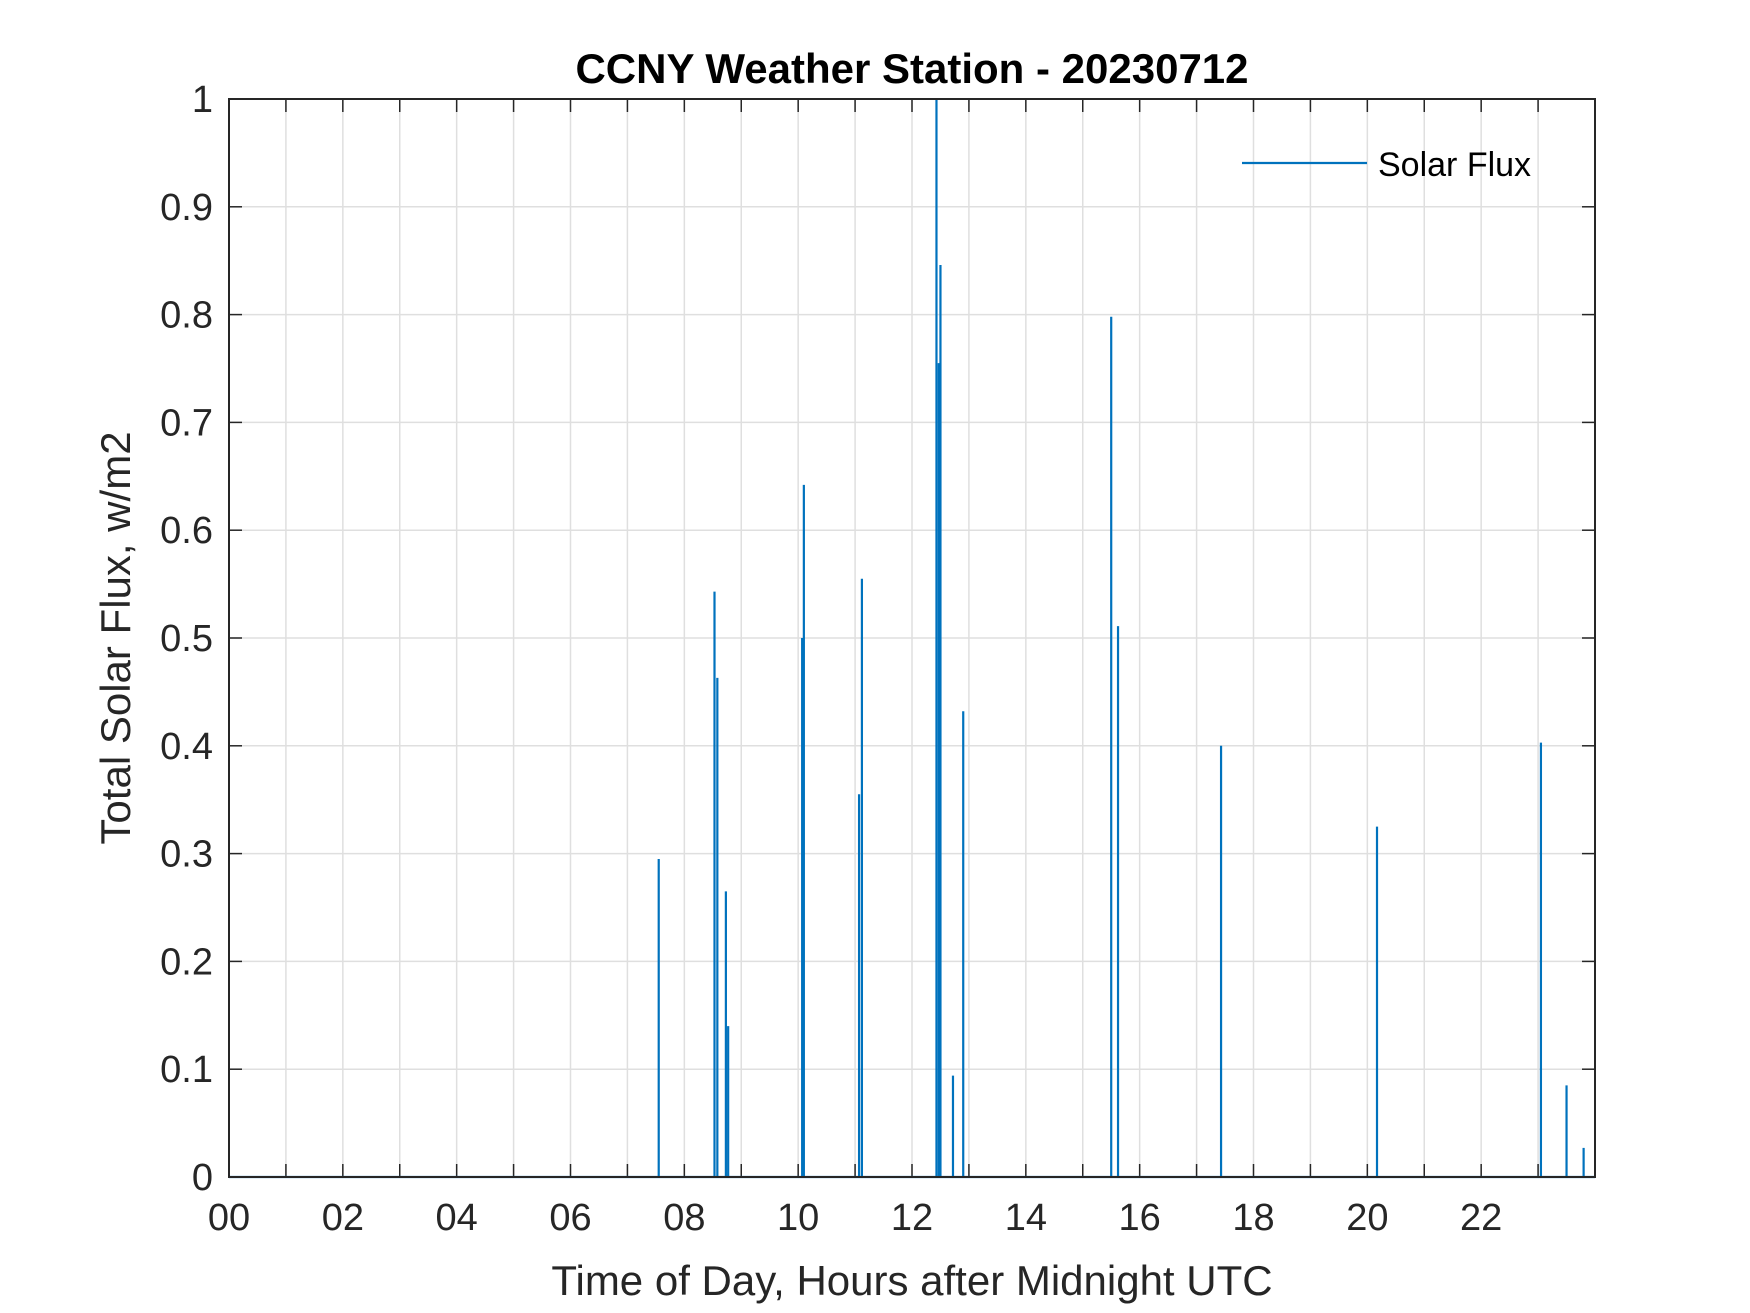 This screenshot has height=1313, width=1750. I want to click on chart-title: CCNY Weather Station - 20230712, so click(911, 68).